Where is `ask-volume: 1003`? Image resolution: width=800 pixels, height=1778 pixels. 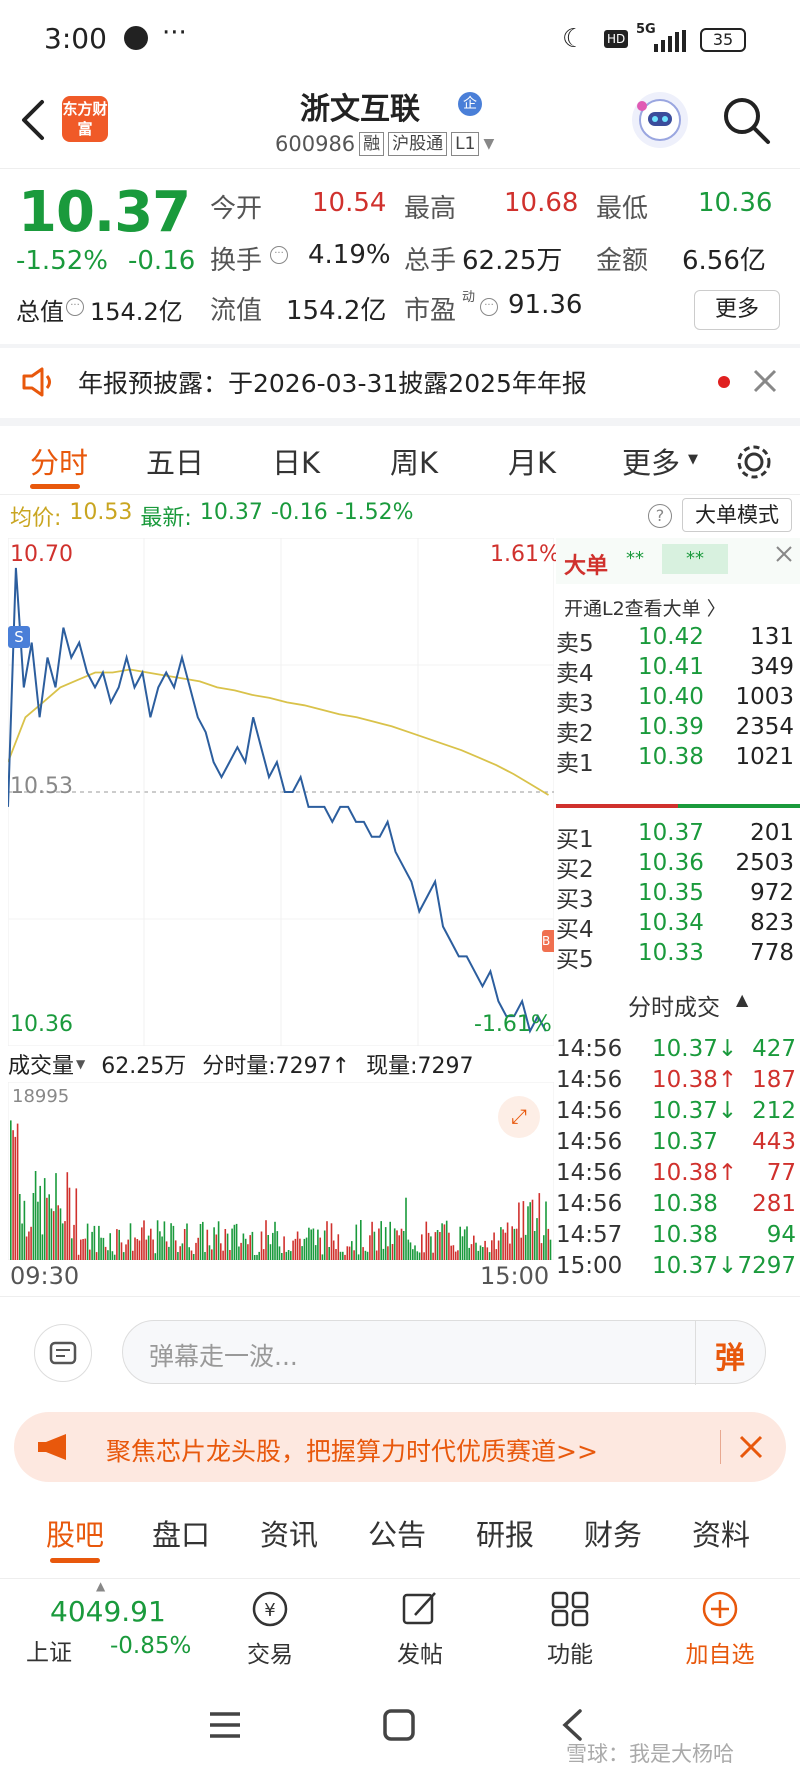 ask-volume: 1003 is located at coordinates (764, 697).